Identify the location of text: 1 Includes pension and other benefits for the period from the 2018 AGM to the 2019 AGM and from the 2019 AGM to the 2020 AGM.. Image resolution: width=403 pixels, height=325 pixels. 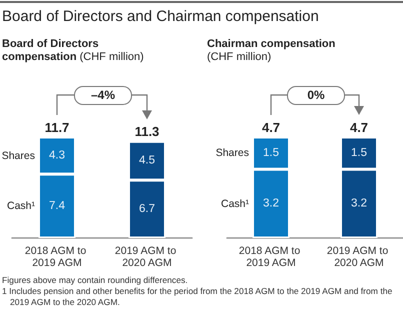
(198, 297).